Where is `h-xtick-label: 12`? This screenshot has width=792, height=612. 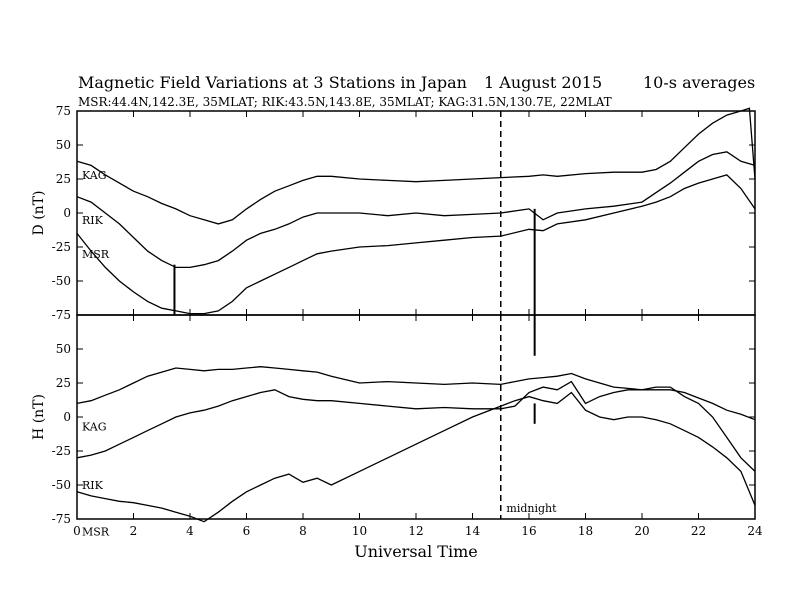 h-xtick-label: 12 is located at coordinates (415, 531).